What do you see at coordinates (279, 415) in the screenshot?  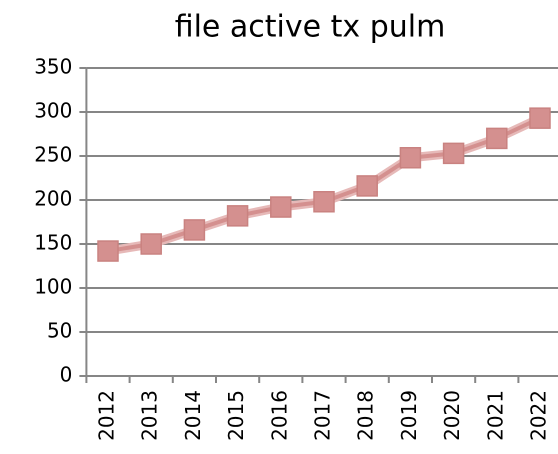 I see `x-tick-label: 2016` at bounding box center [279, 415].